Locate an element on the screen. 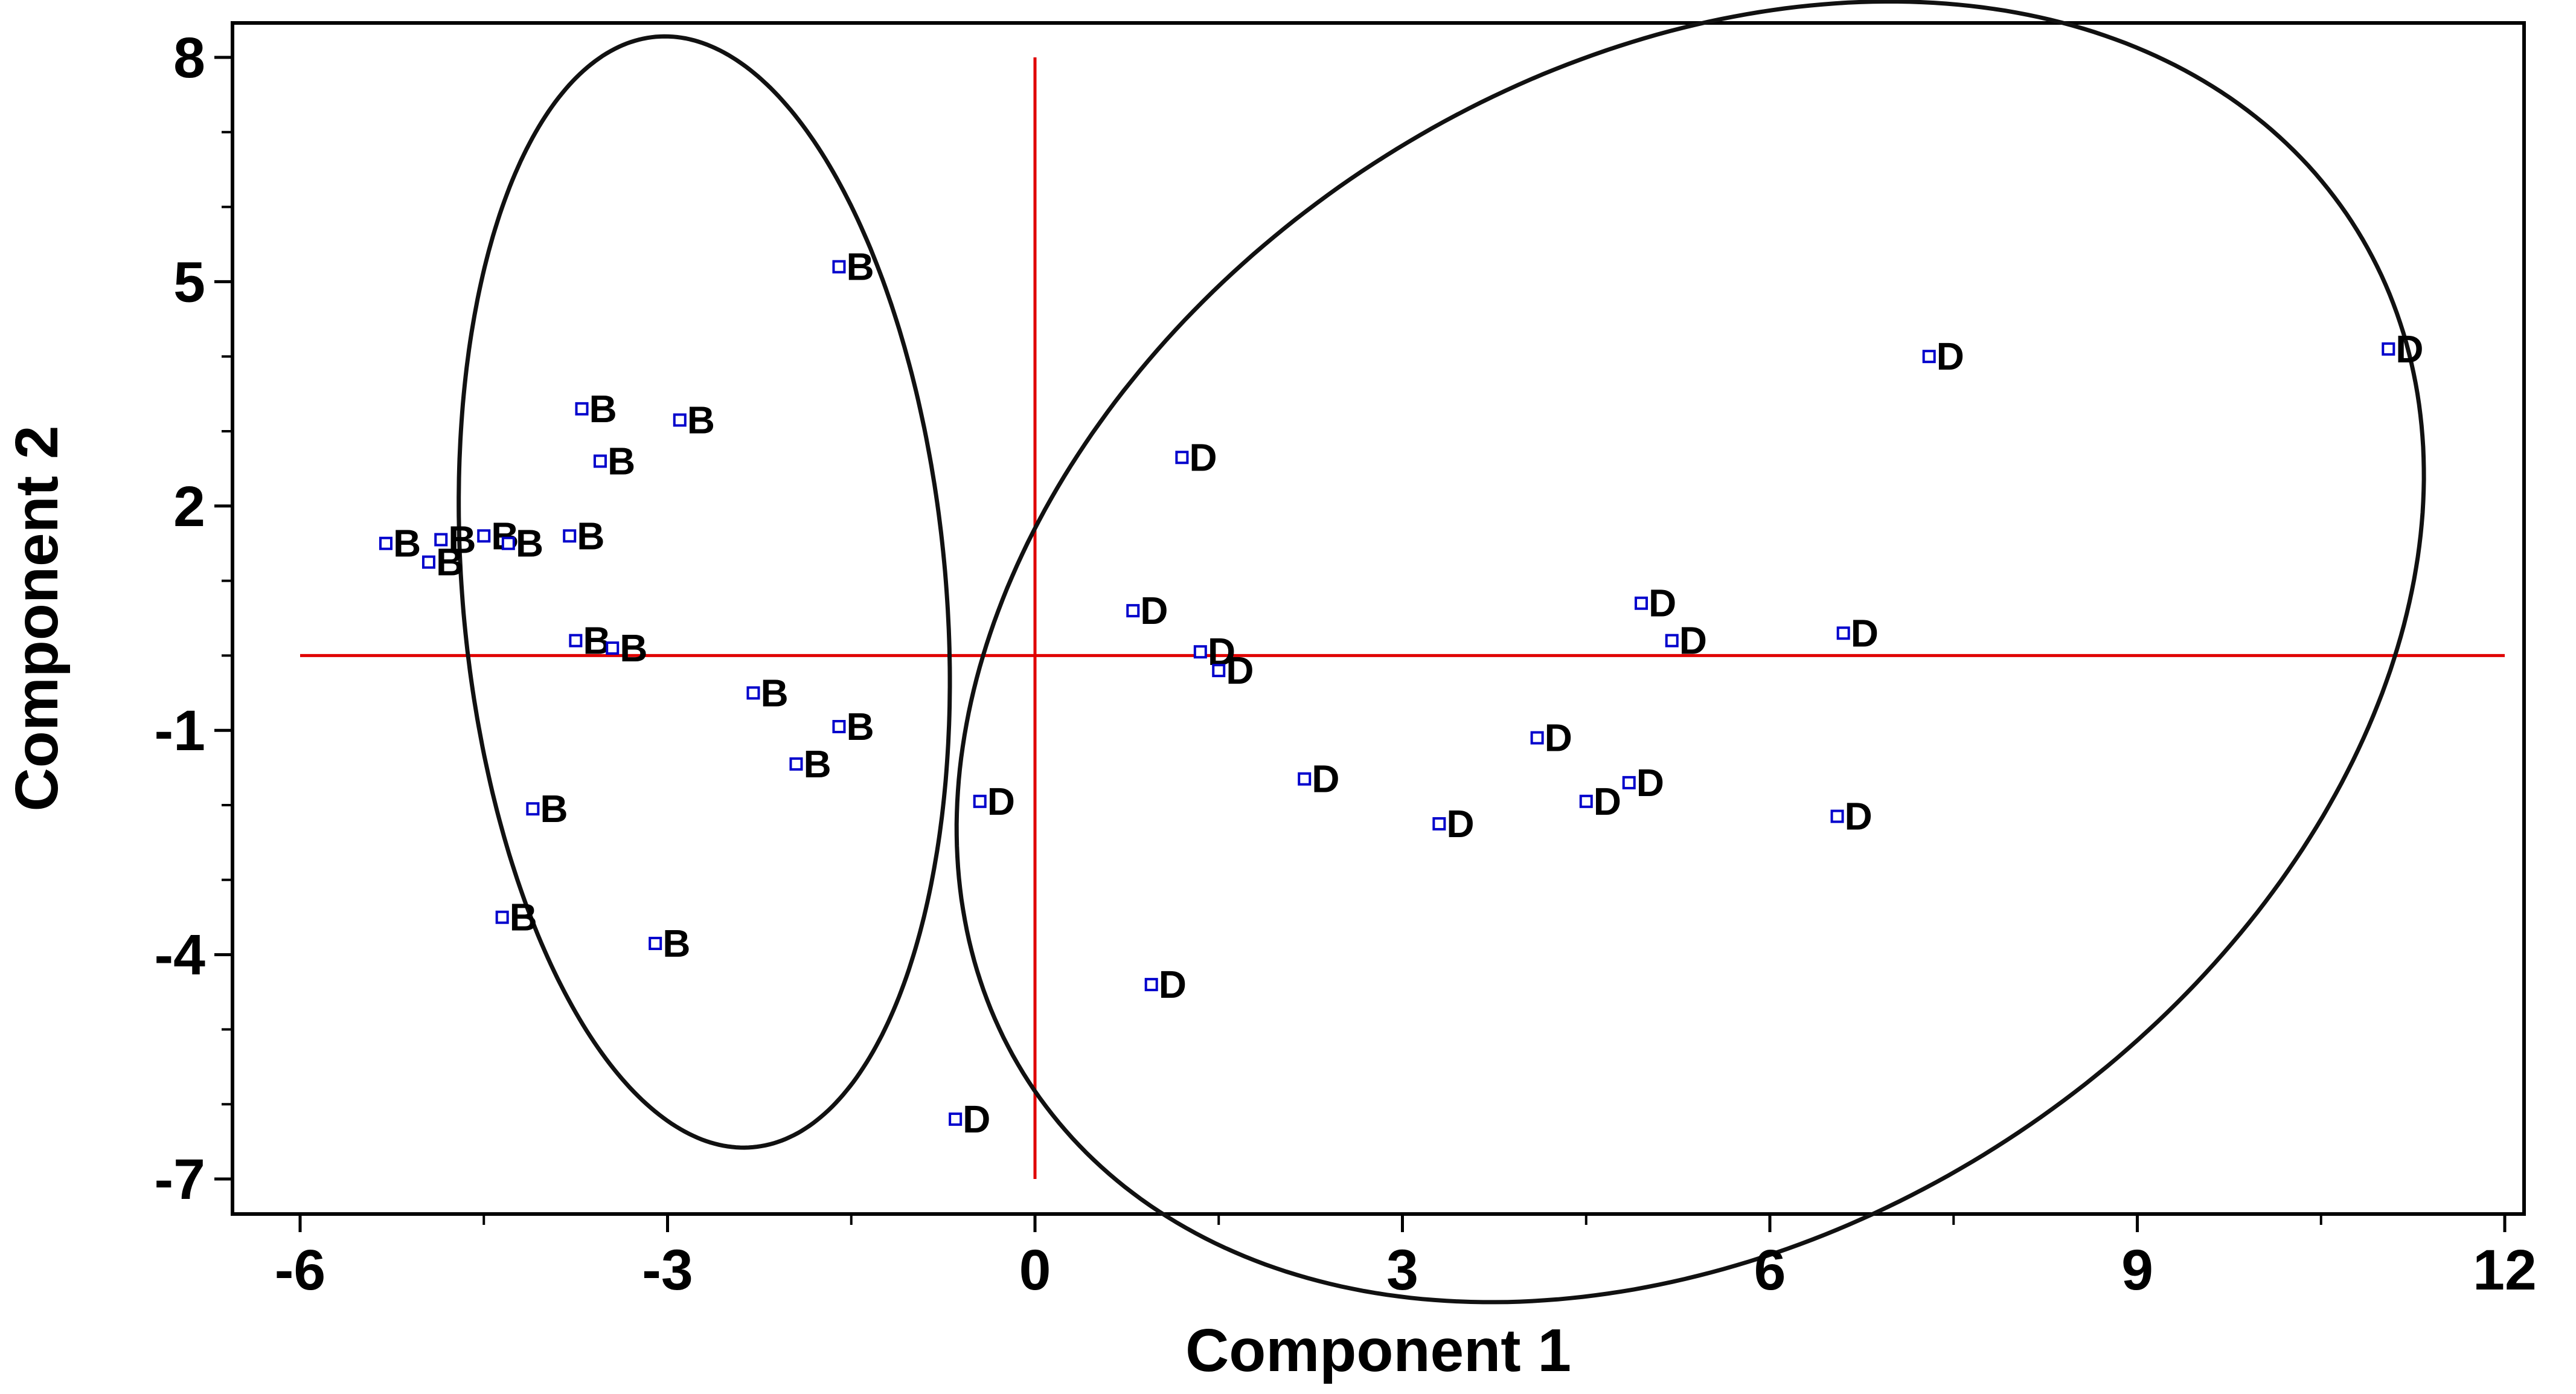 The image size is (2576, 1394). x-tick-label: 9 is located at coordinates (2137, 1270).